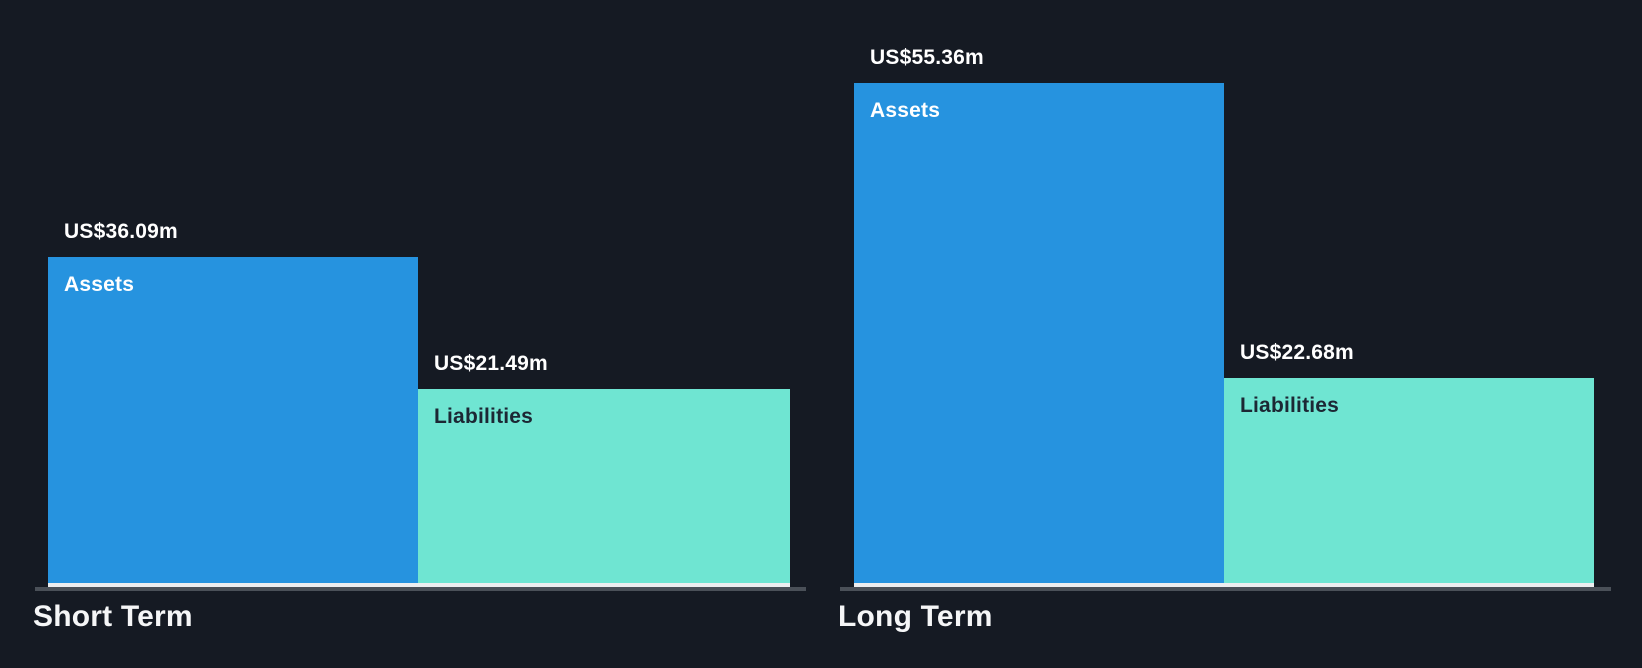  Describe the element at coordinates (491, 363) in the screenshot. I see `bar-value-label: US$21.49m` at that location.